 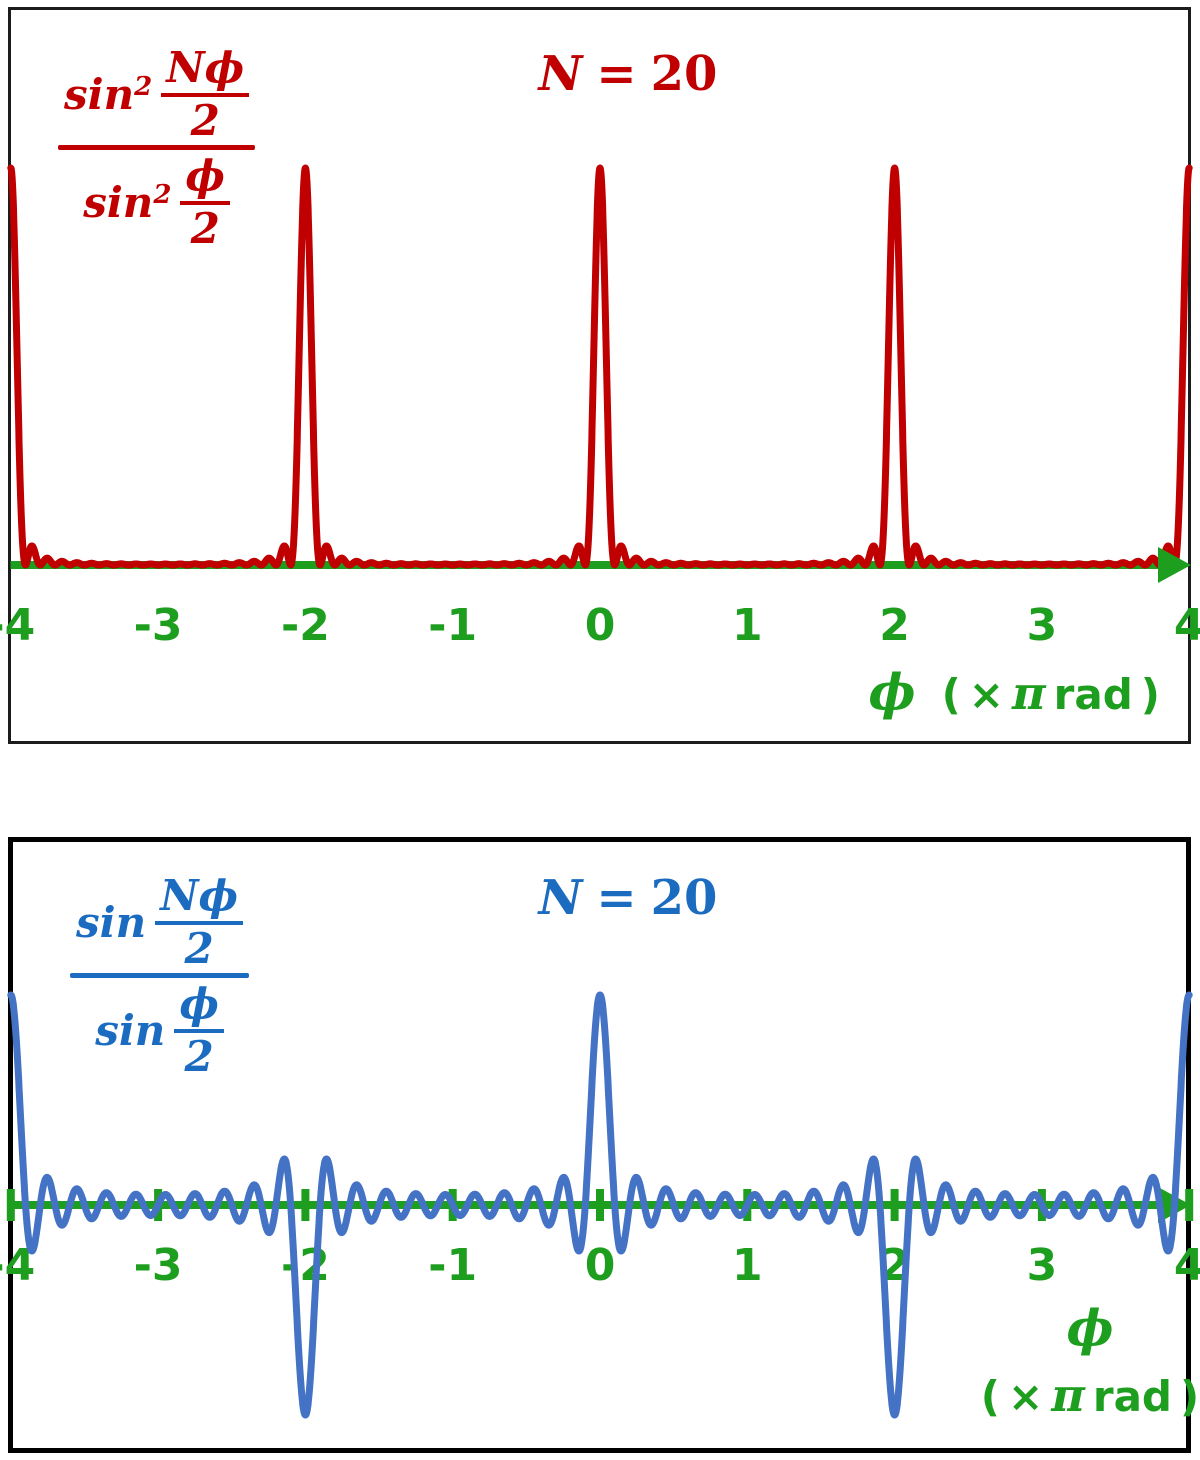 I want to click on bottom-plot-title: N = 20, so click(x=628, y=898).